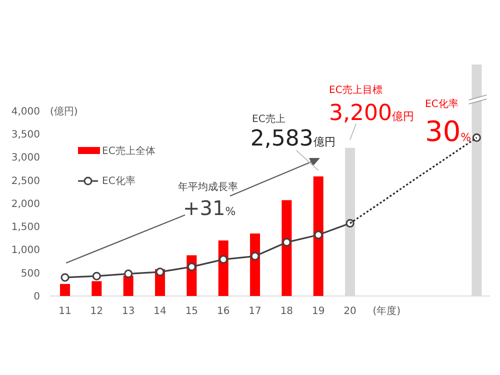  What do you see at coordinates (209, 208) in the screenshot?
I see `annotation: +31%` at bounding box center [209, 208].